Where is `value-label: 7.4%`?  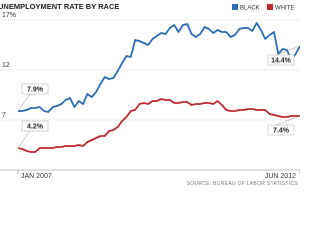
value-label: 7.4% is located at coordinates (281, 131).